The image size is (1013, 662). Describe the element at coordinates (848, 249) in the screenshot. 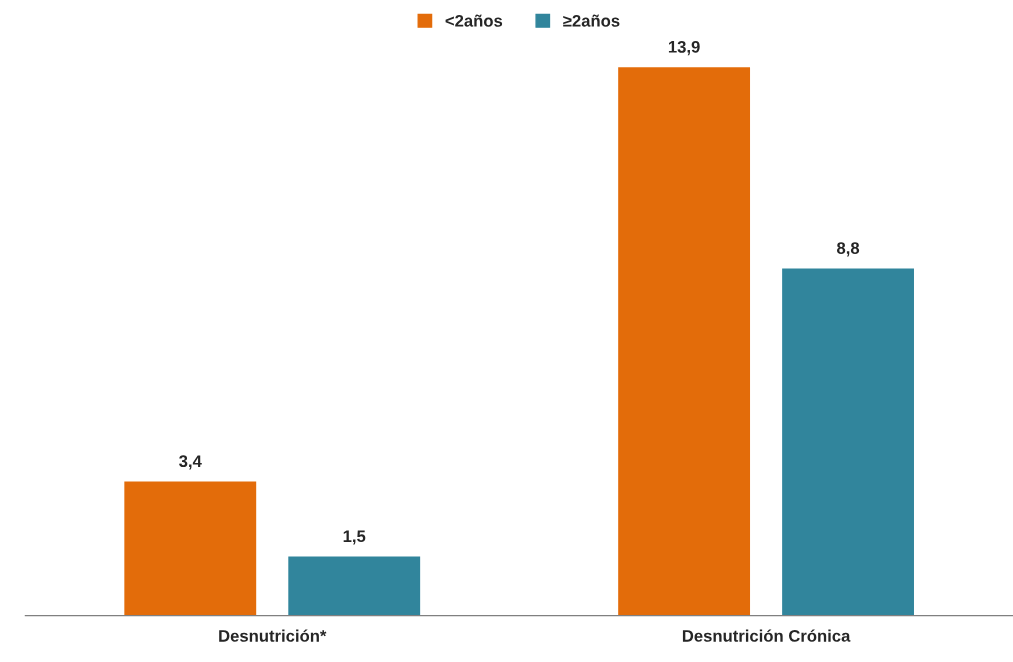

I see `data-label: 8,8` at that location.